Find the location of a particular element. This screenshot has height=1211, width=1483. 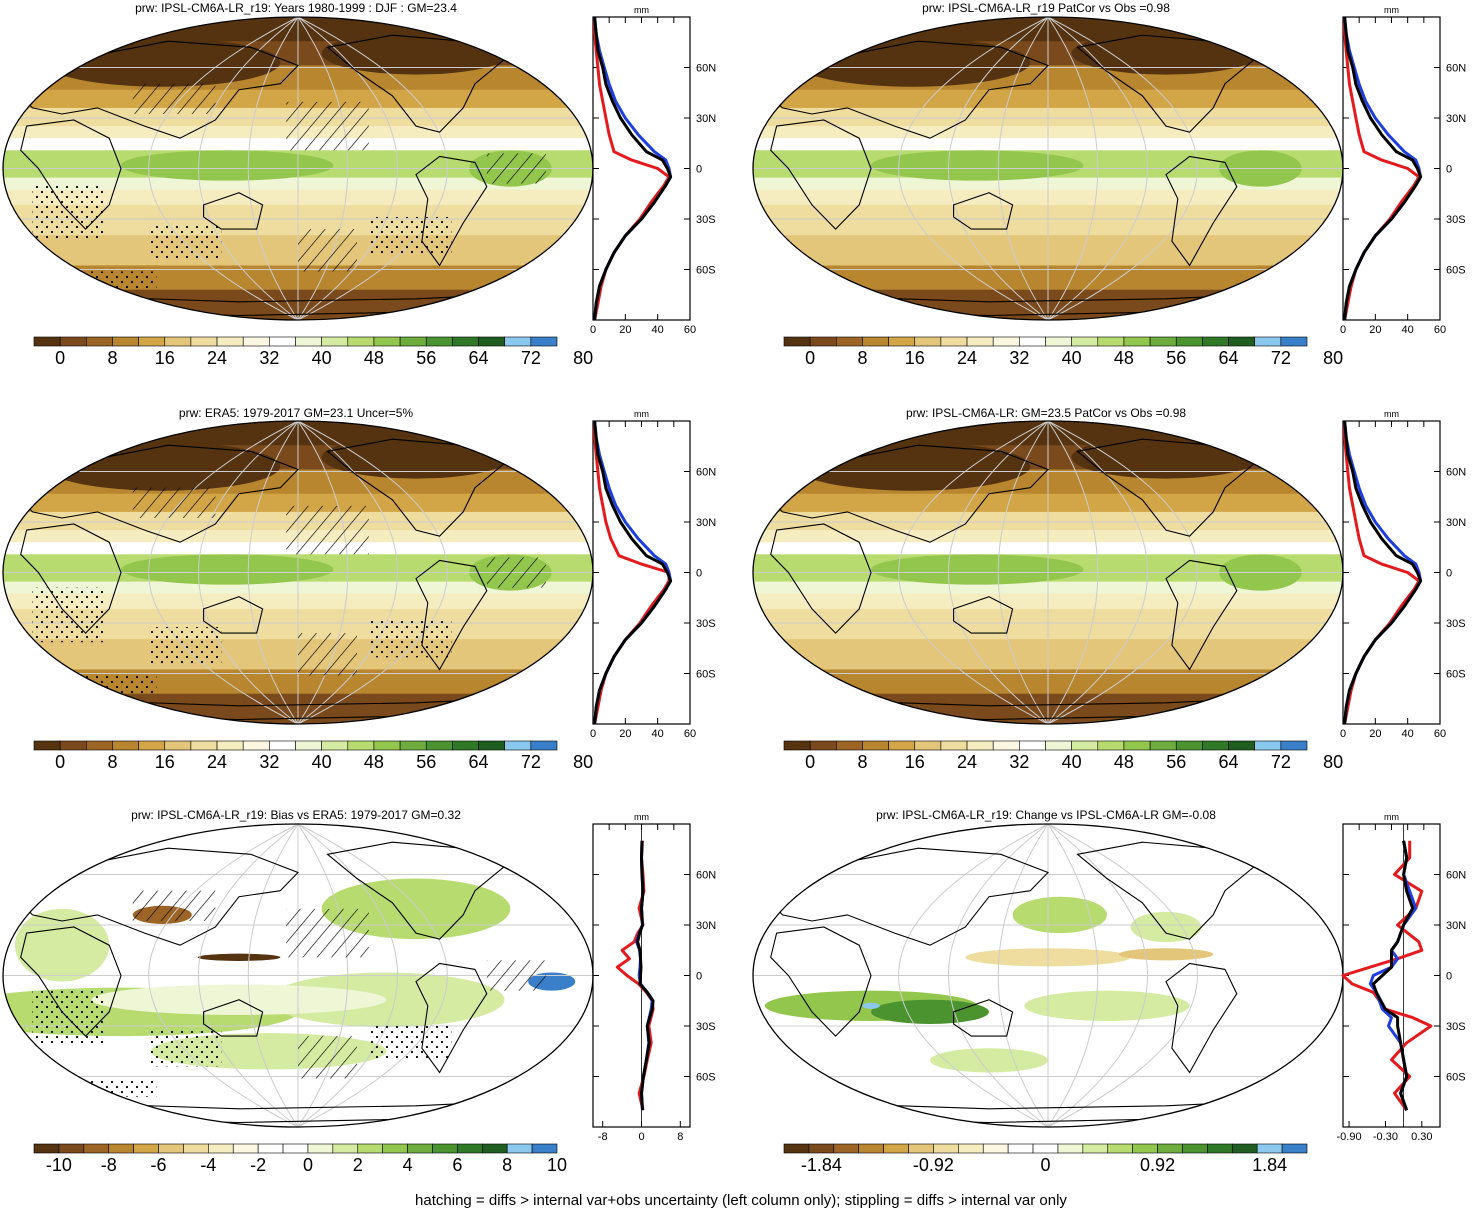

x-tick-label: -8 is located at coordinates (603, 1137).